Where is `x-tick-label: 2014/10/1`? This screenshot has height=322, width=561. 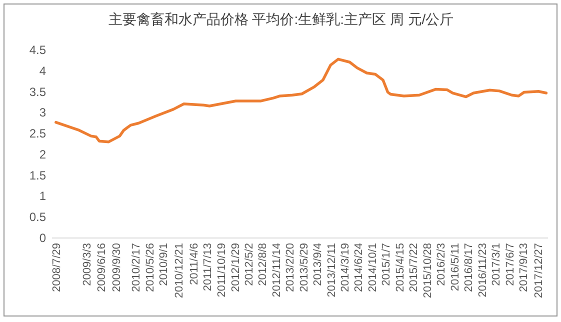 x-tick-label: 2014/10/1 is located at coordinates (372, 267).